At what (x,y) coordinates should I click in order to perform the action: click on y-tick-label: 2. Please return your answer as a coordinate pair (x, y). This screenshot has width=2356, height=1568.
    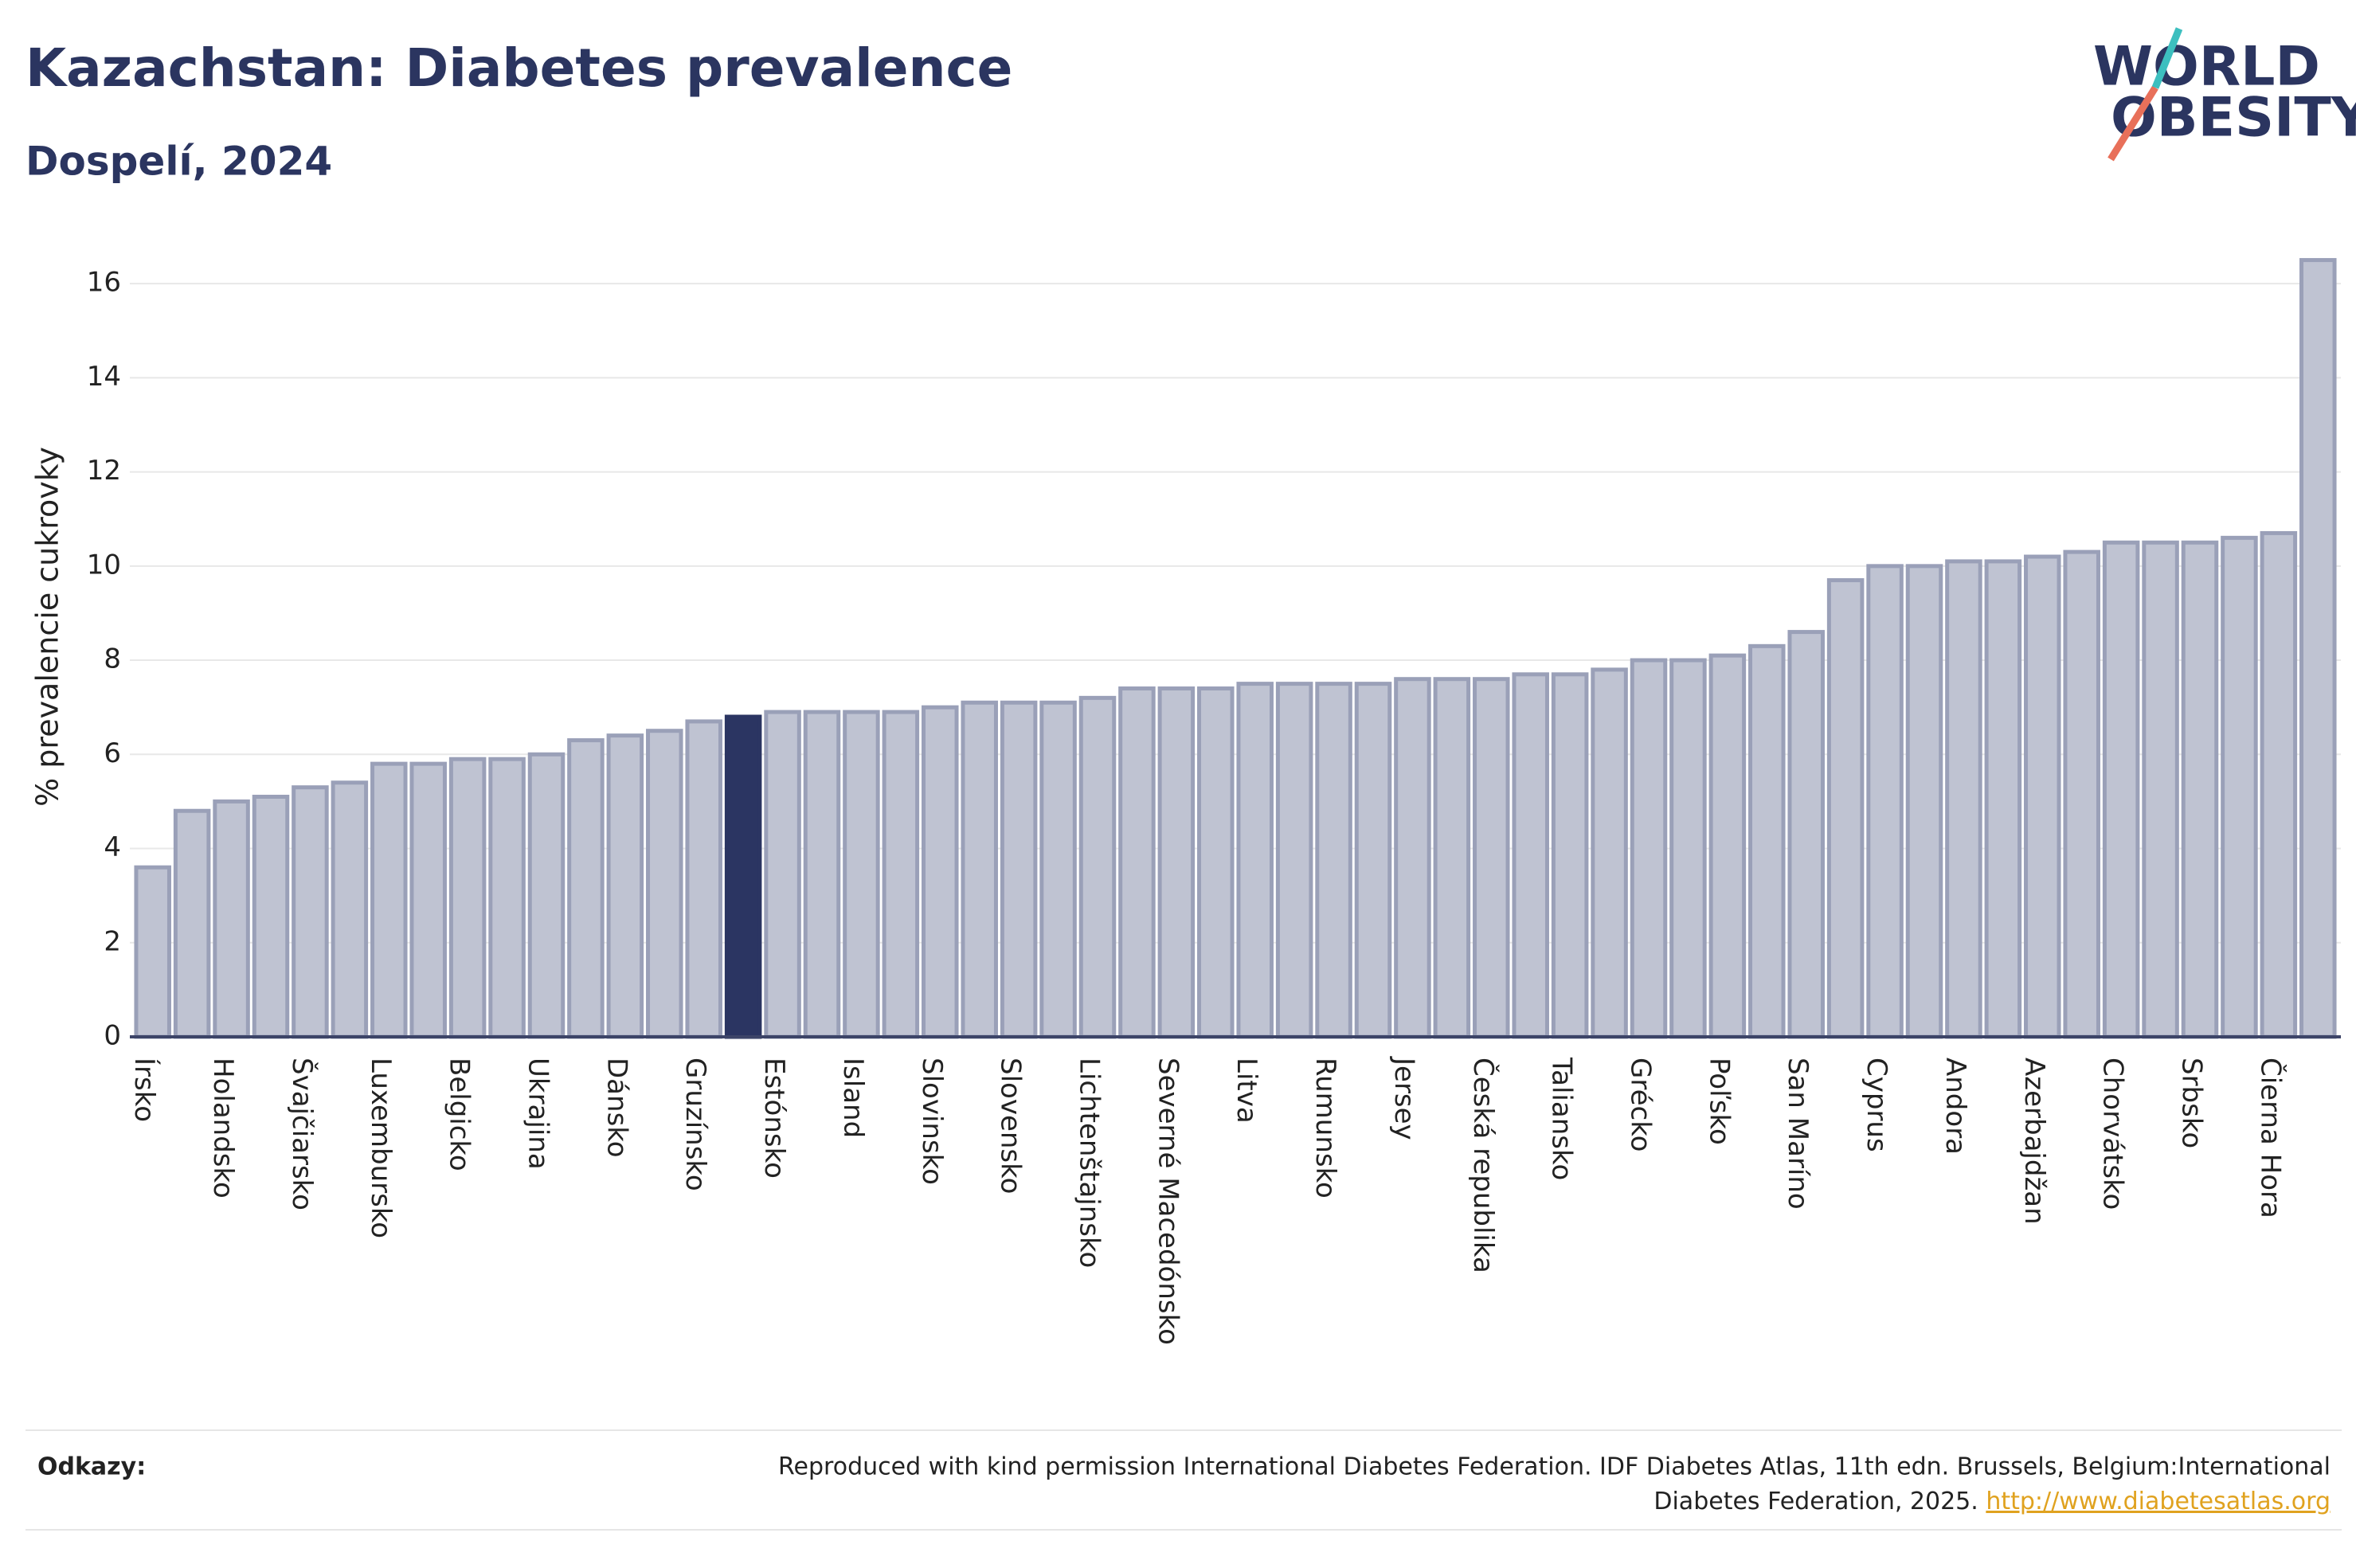
    Looking at the image, I should click on (112, 941).